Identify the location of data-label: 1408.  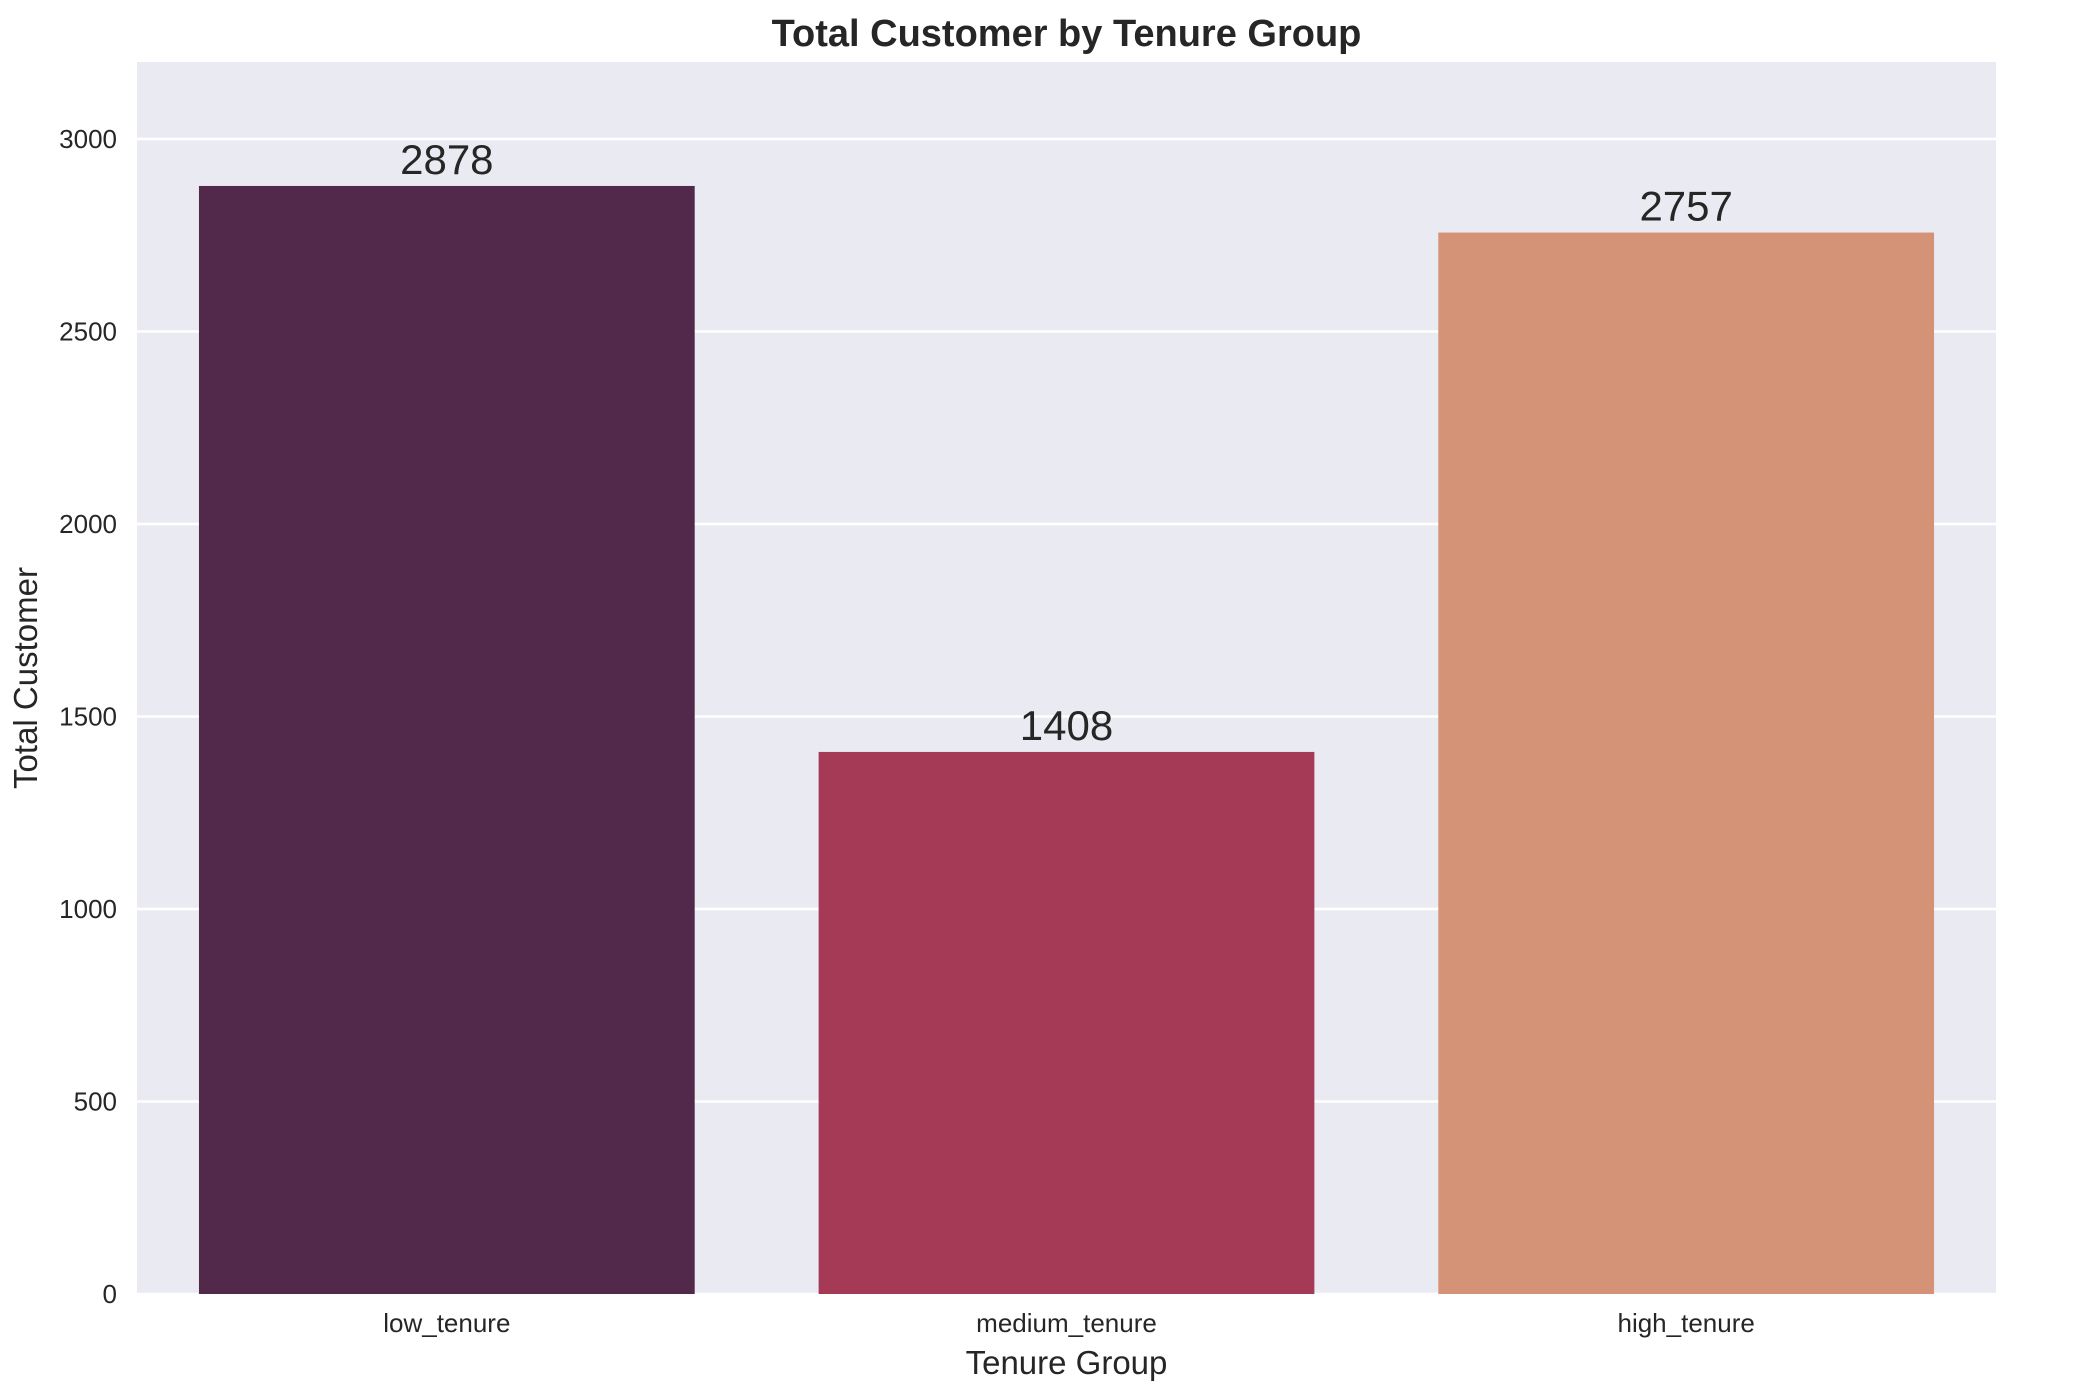
(1066, 725).